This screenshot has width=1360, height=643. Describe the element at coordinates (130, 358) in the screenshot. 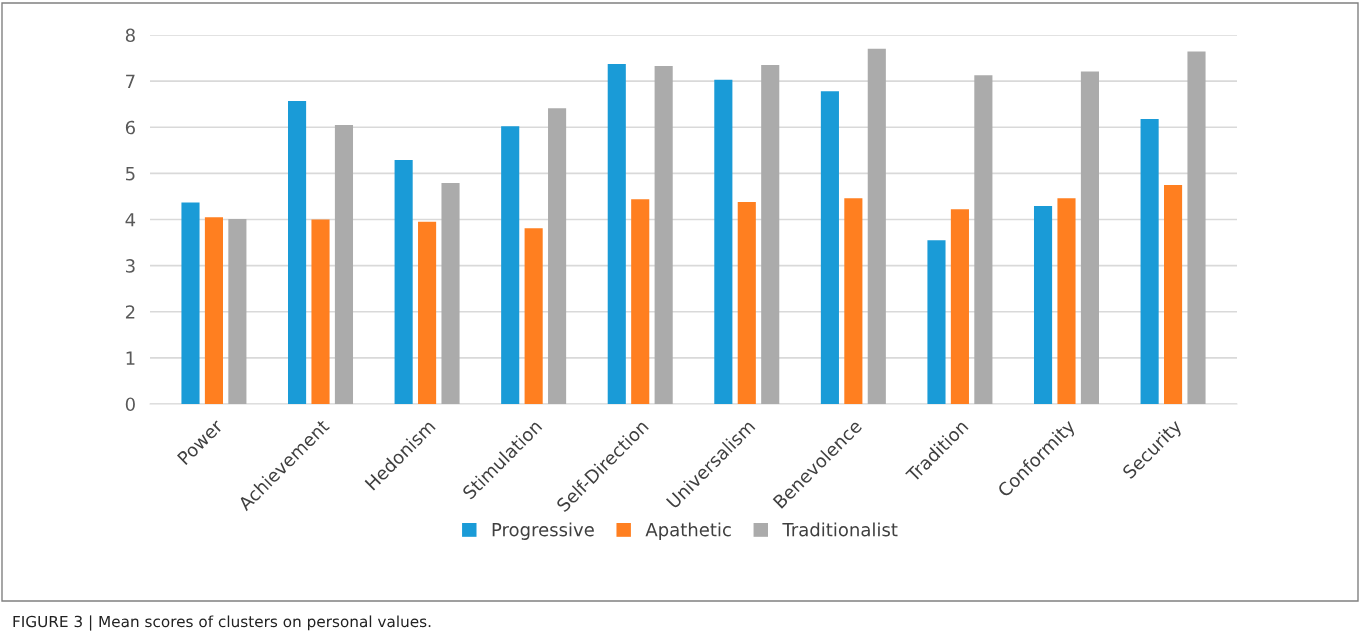

I see `y-tick-label: 1` at that location.